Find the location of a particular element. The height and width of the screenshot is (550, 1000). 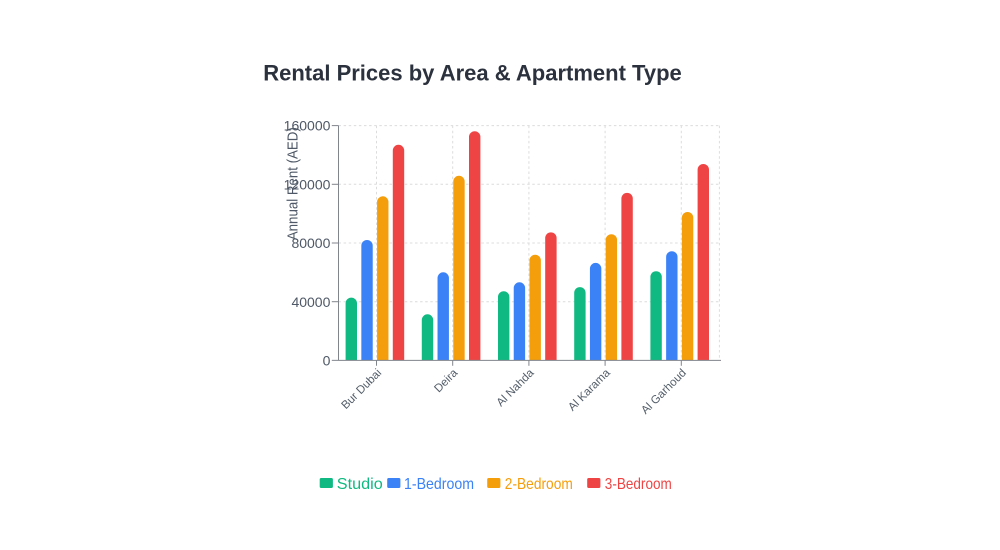

svg-text: 120000 is located at coordinates (307, 184).